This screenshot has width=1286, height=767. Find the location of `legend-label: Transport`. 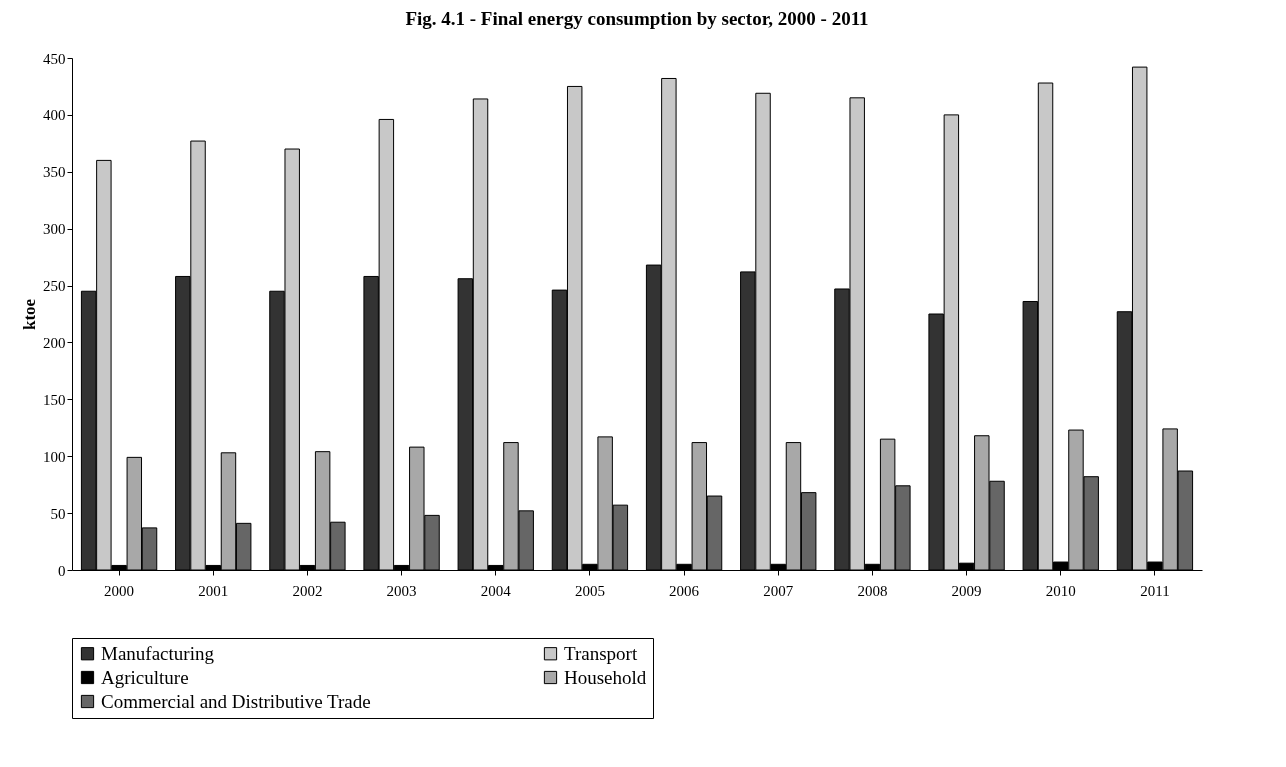

legend-label: Transport is located at coordinates (601, 653).